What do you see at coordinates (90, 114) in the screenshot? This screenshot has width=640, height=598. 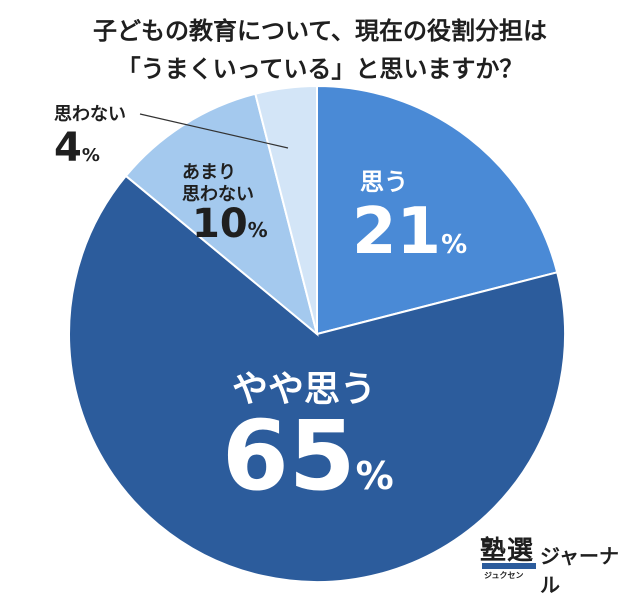 I see `label-omowanai: 思わない` at bounding box center [90, 114].